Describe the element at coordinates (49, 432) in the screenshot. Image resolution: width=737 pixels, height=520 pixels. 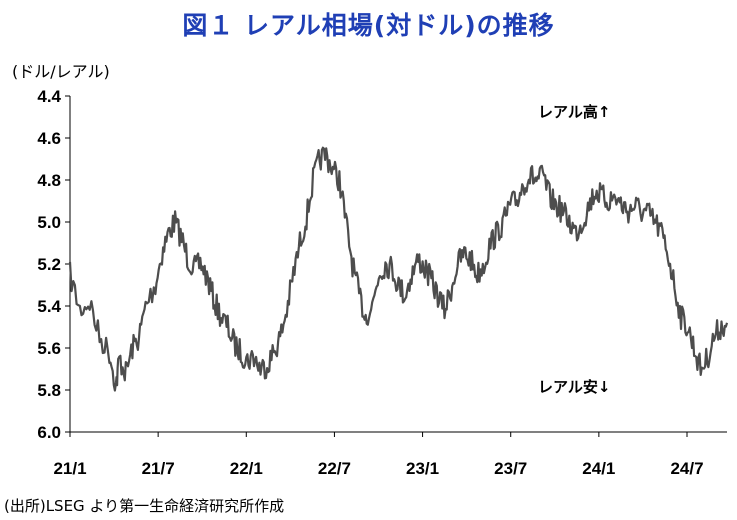
I see `y-tick-label: 6.0` at that location.